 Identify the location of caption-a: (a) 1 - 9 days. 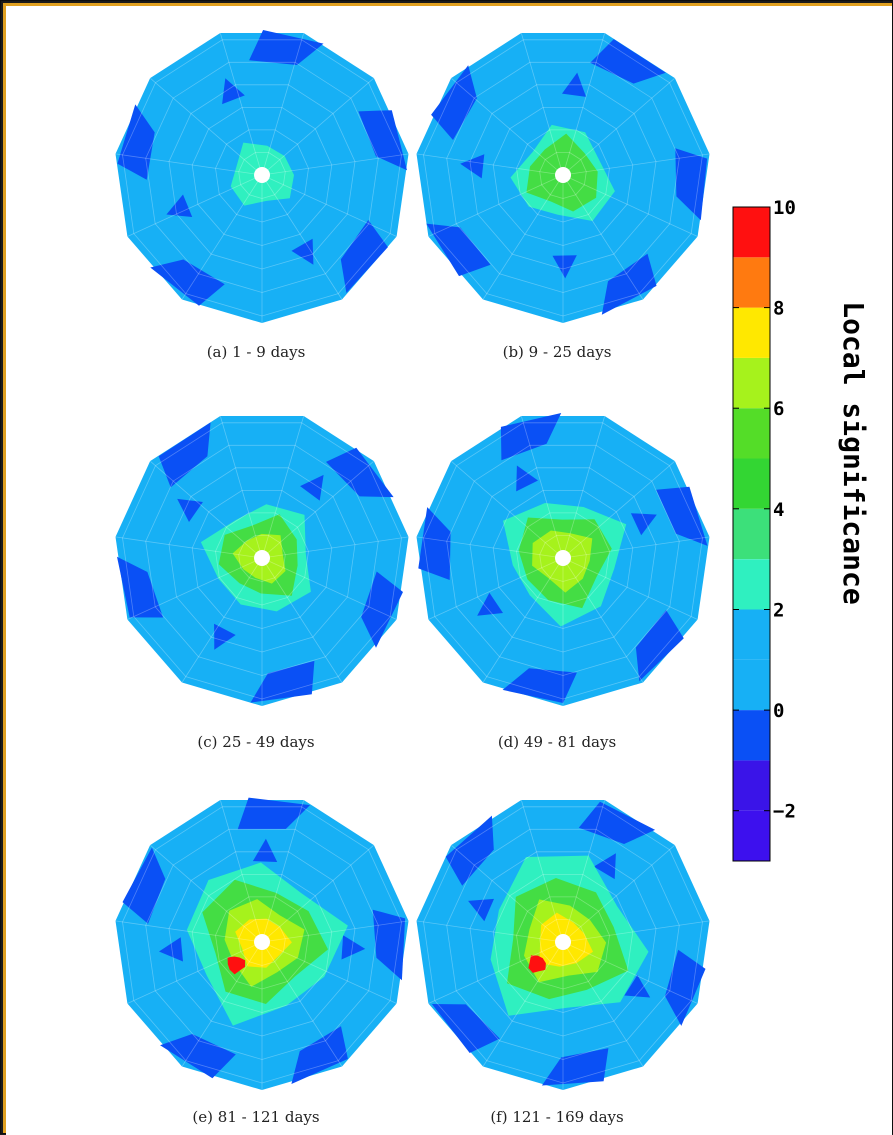
(256, 352).